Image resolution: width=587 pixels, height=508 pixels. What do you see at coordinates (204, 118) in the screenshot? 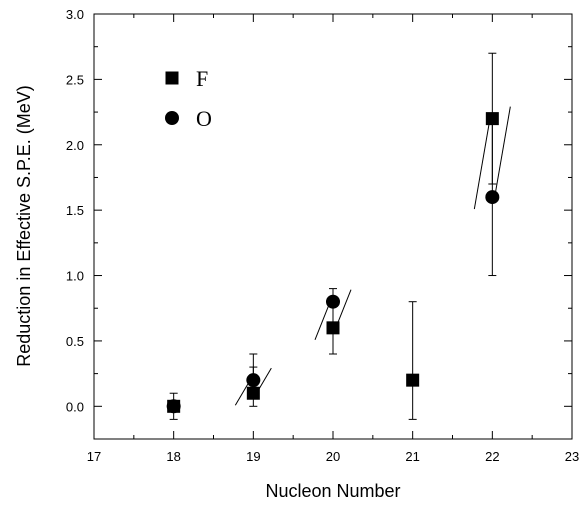
I see `legend-label-O: O` at bounding box center [204, 118].